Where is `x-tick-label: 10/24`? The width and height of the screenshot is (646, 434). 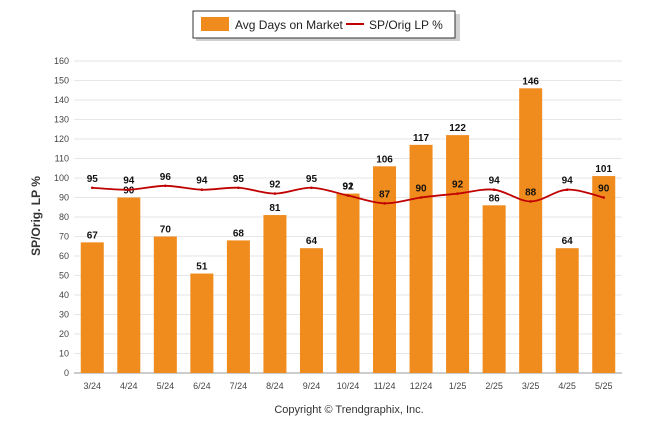 x-tick-label: 10/24 is located at coordinates (348, 386).